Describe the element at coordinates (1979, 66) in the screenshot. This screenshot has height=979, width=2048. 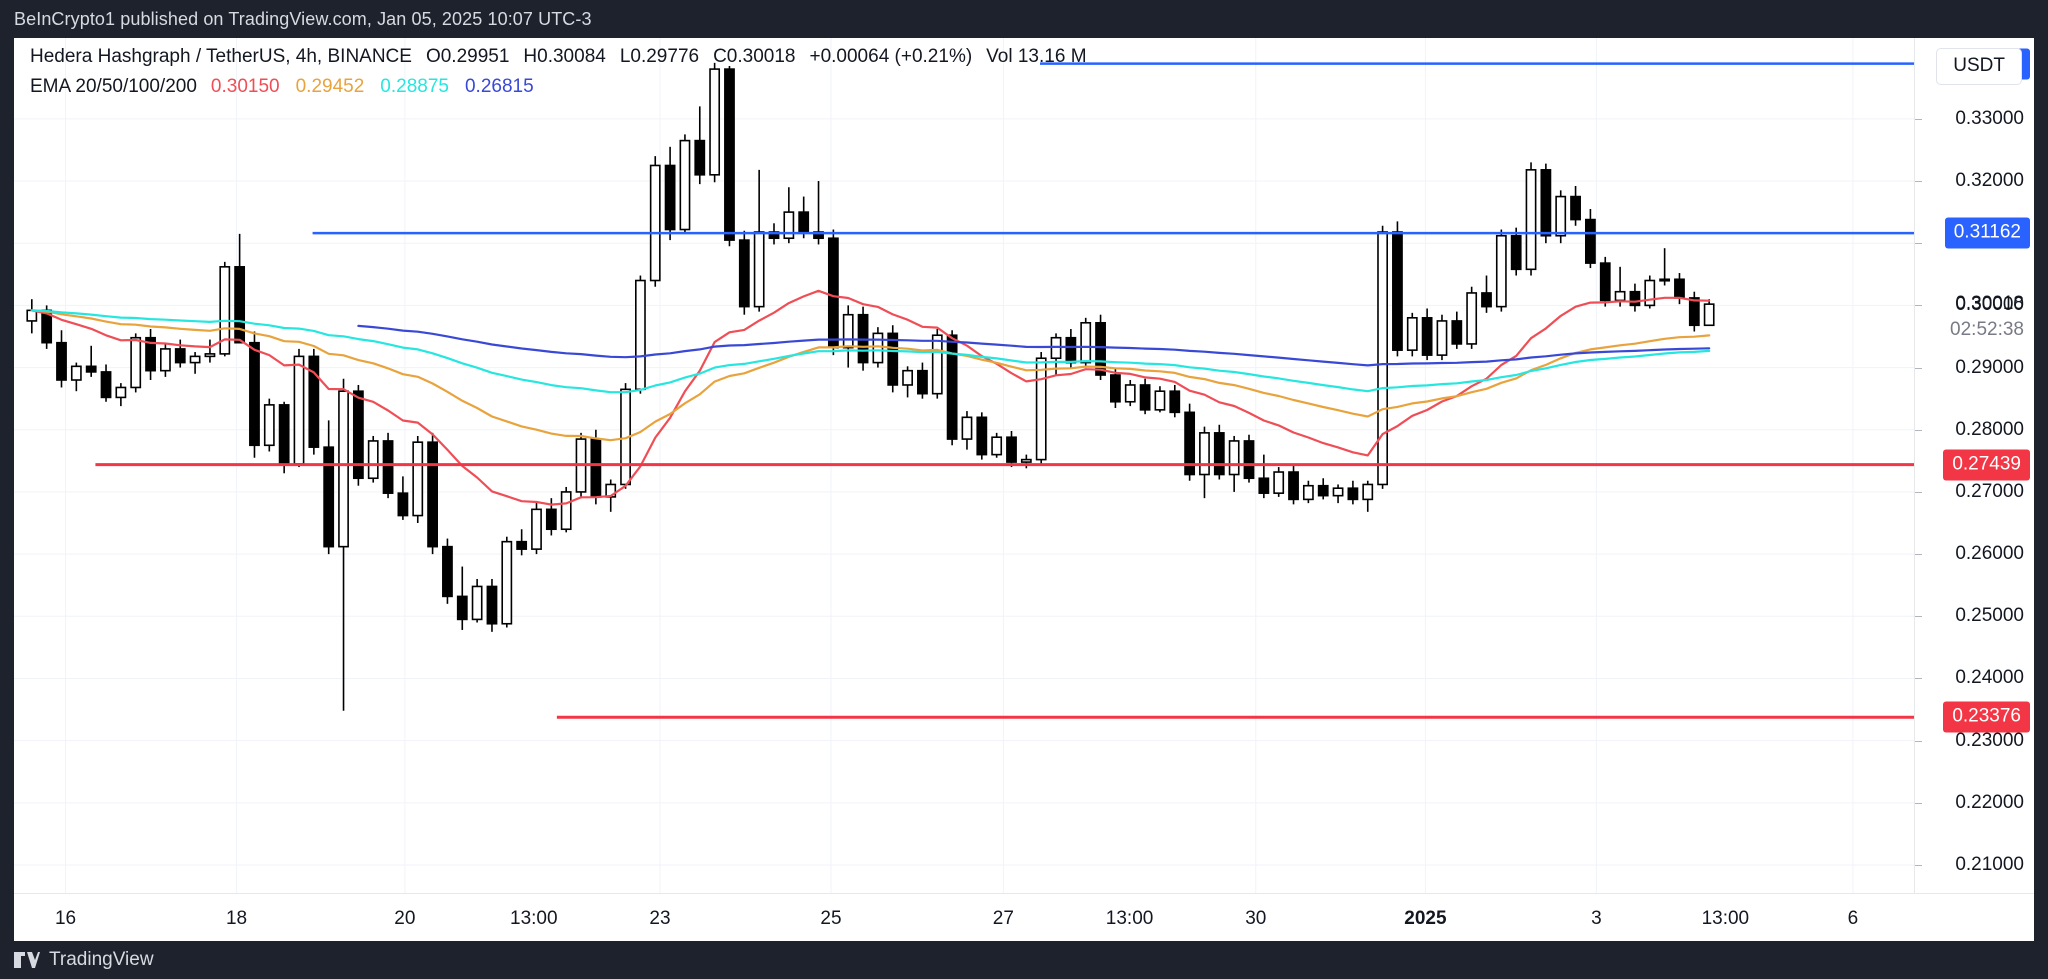
I see `currency-unit-button: USDT` at that location.